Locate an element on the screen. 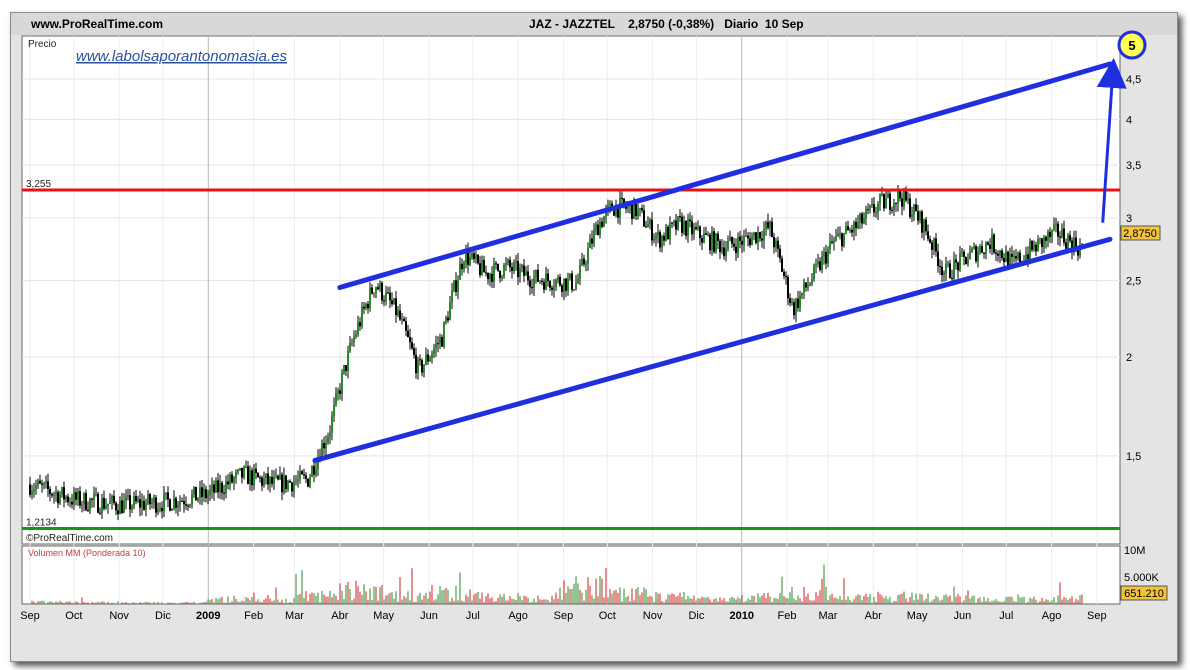 The width and height of the screenshot is (1190, 670). x-tick-label: Ago is located at coordinates (1052, 616).